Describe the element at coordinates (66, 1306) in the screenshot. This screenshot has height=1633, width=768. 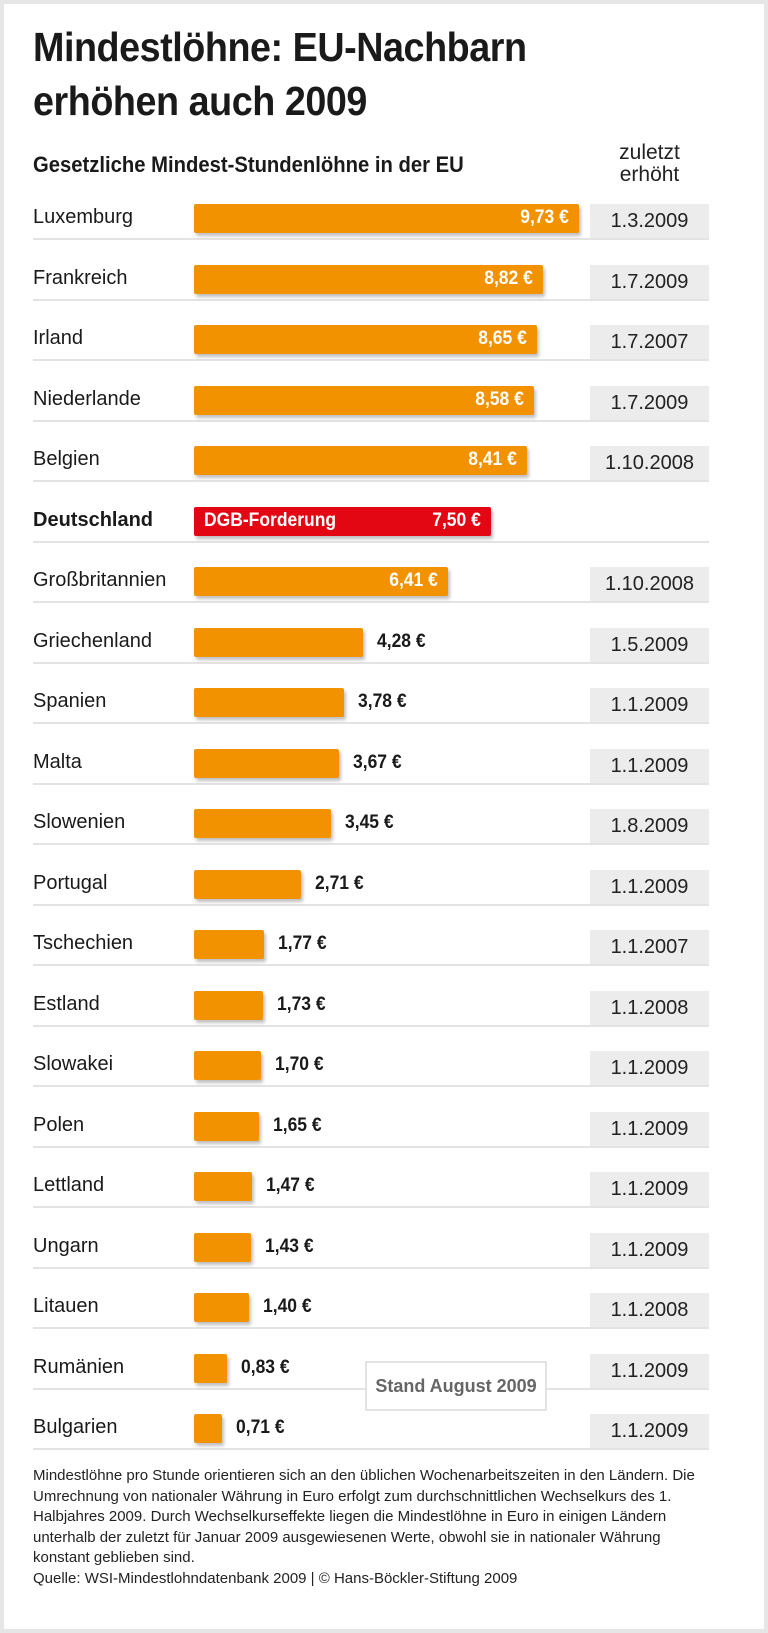
I see `country-label: Litauen` at that location.